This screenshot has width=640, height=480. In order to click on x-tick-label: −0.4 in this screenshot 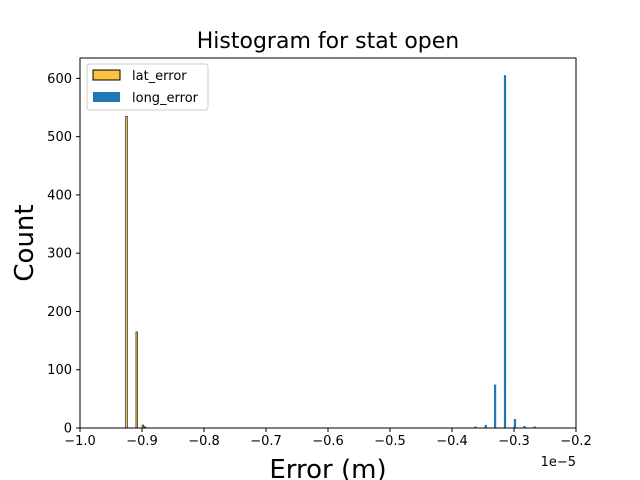, I will do `click(452, 441)`.